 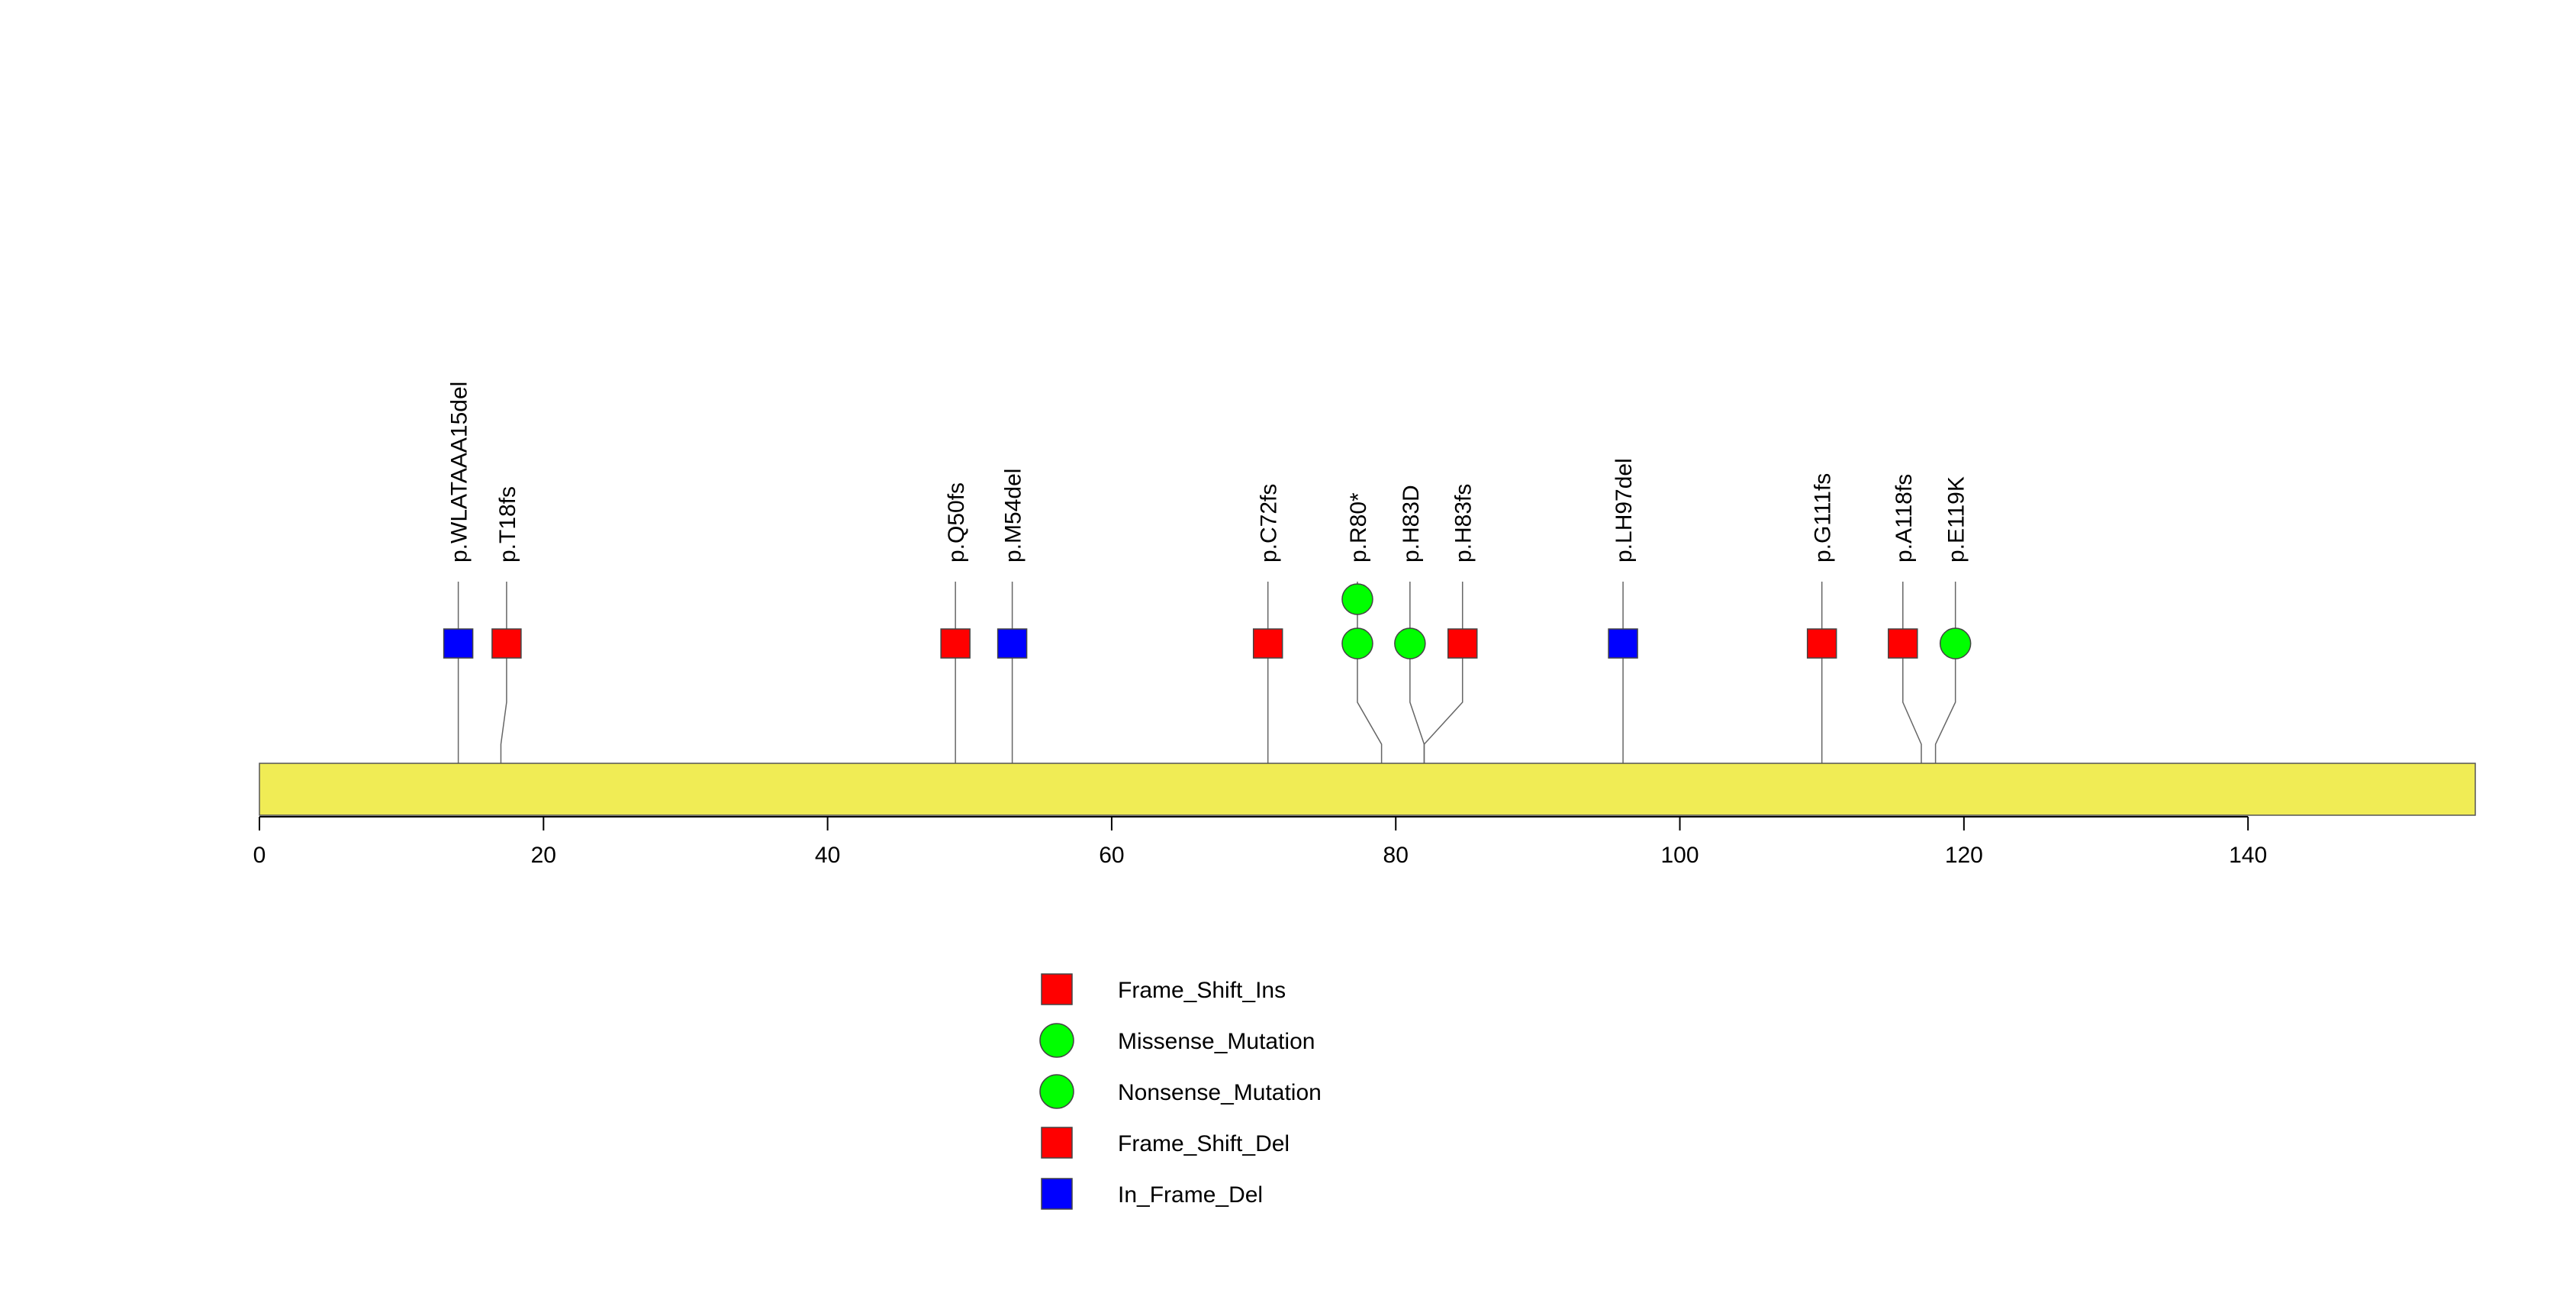 I want to click on mutation-label: p.WLATAAA15del, so click(x=459, y=472).